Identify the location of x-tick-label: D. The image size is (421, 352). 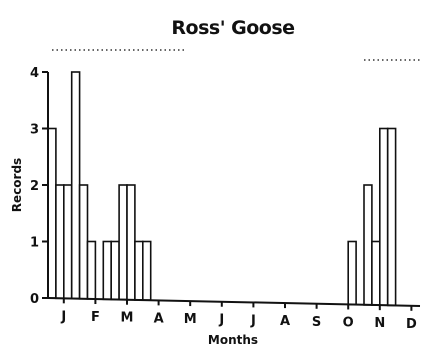
(411, 324).